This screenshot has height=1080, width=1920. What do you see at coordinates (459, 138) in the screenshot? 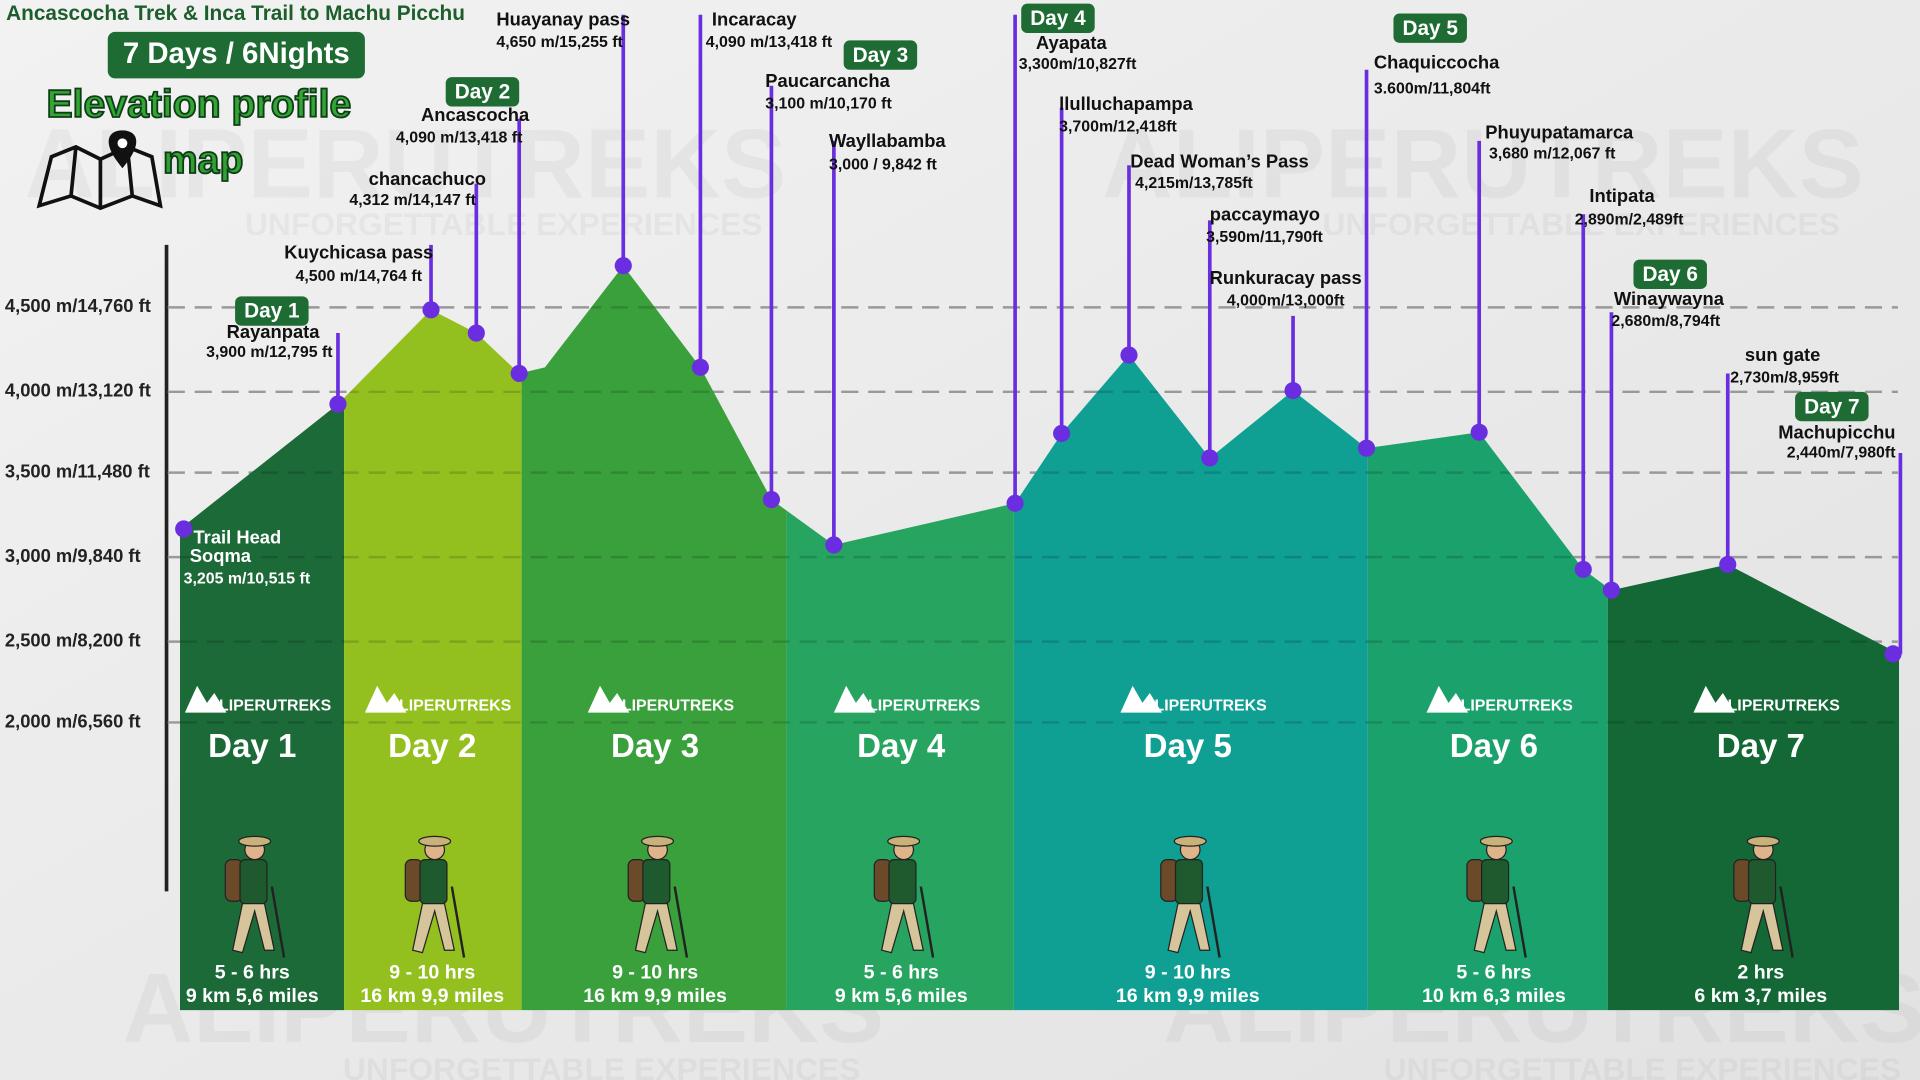
I see `waypoint-elevation: 4,090 m/13,418 ft` at bounding box center [459, 138].